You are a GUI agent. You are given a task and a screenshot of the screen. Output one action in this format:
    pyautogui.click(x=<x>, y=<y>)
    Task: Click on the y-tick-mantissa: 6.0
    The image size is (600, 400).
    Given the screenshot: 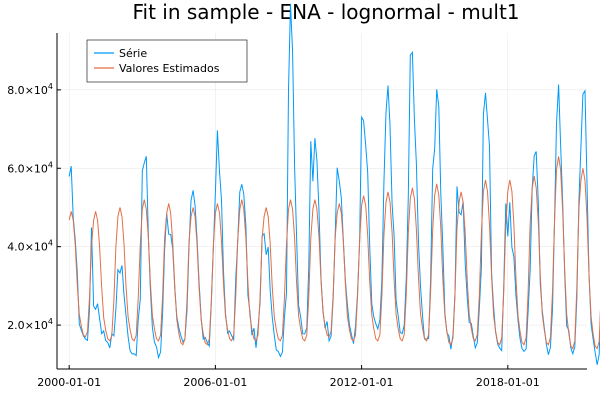 What is the action you would take?
    pyautogui.click(x=16, y=168)
    